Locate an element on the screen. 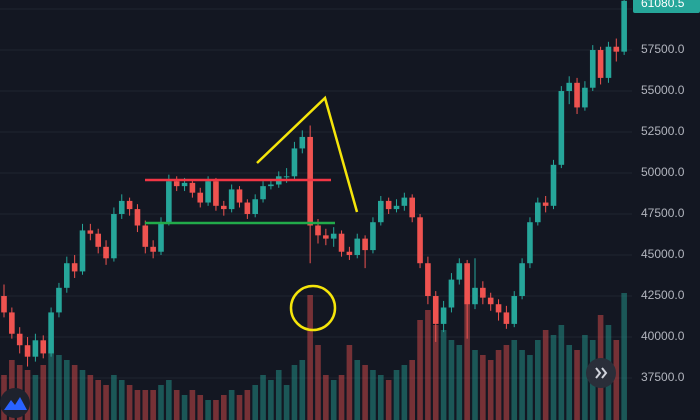 The width and height of the screenshot is (700, 420). scroll-button-icon is located at coordinates (601, 373).